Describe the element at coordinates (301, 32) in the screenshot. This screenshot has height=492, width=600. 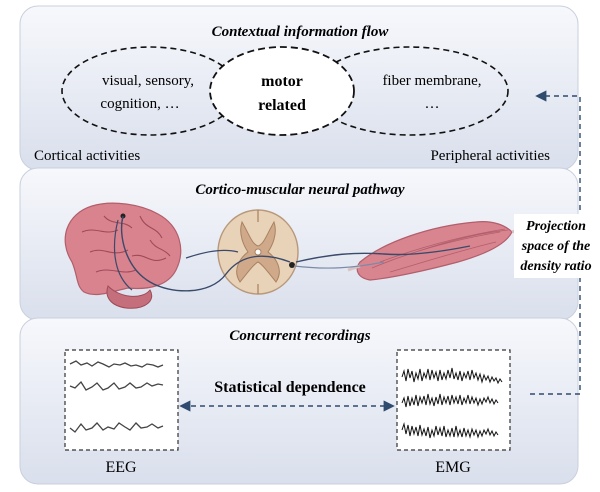
I see `panel-title-contextual: Contextual information flow` at that location.